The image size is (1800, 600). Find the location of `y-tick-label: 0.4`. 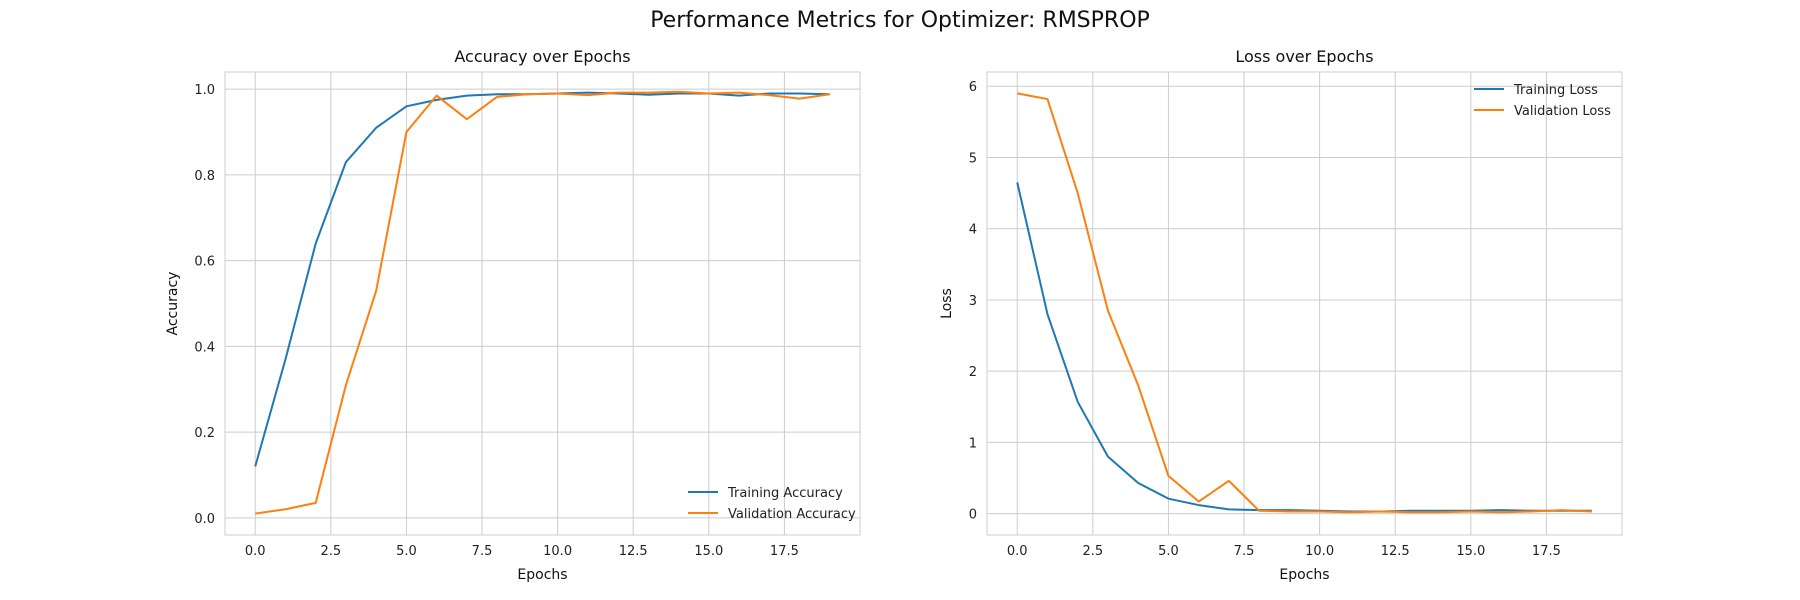

y-tick-label: 0.4 is located at coordinates (204, 347).